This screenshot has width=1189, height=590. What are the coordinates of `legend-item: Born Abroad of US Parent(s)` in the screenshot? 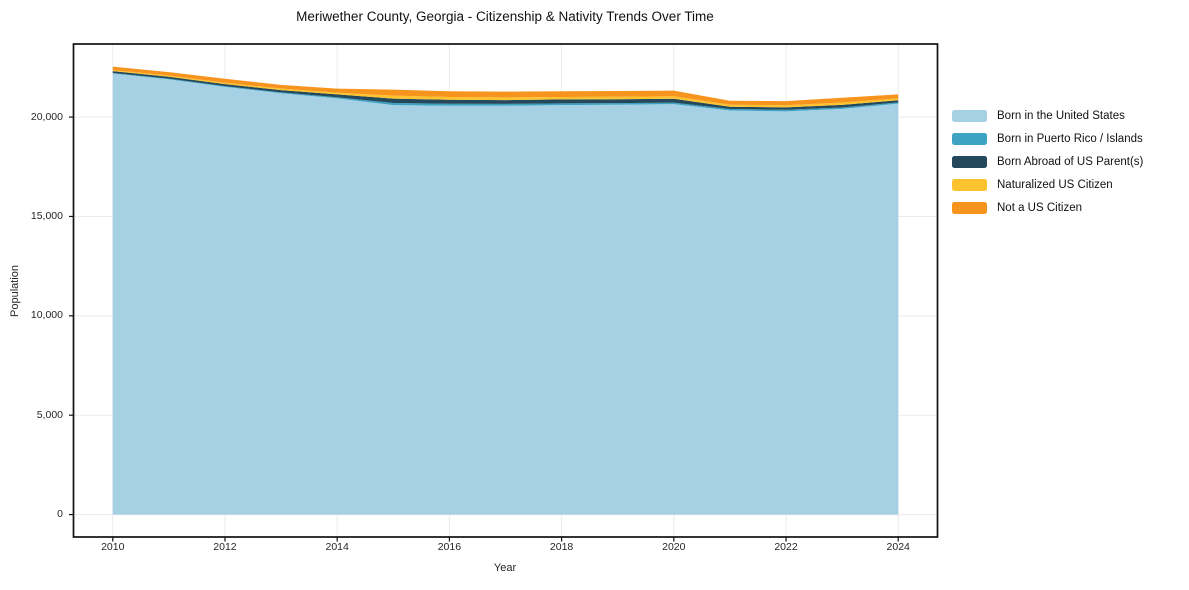 It's located at (1047, 162).